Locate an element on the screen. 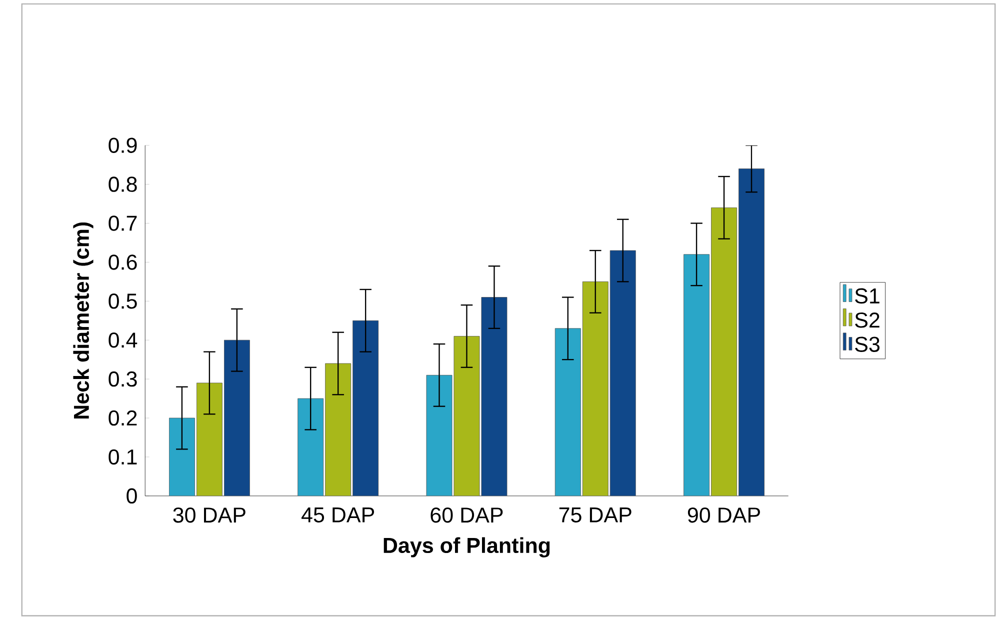  y-tick-label: 0 is located at coordinates (131, 496).